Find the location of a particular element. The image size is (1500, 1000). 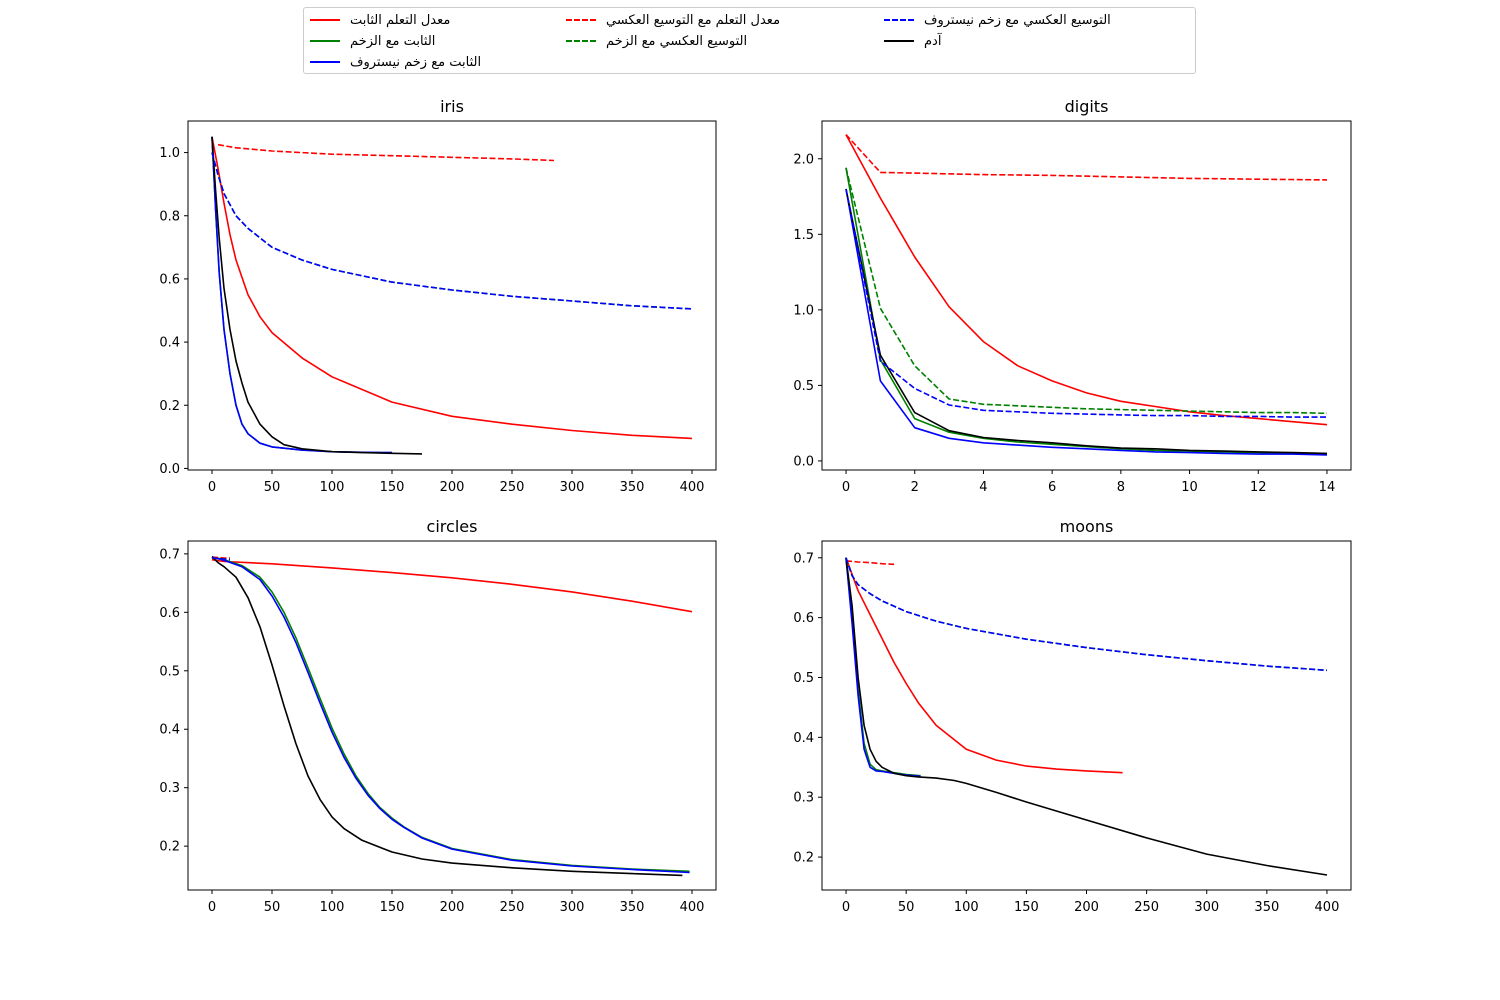

subplot-title: circles is located at coordinates (452, 526).